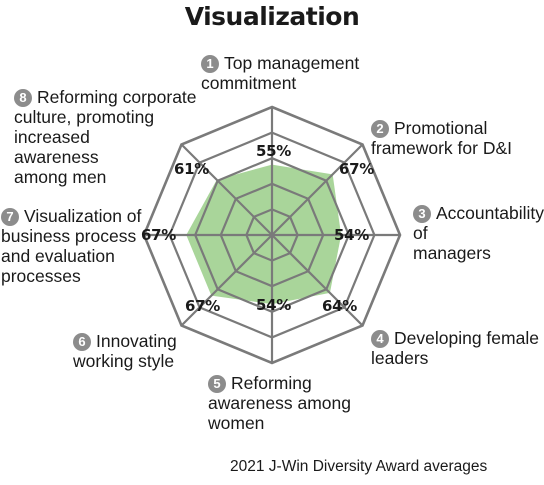 This screenshot has height=485, width=544. I want to click on value-label-2: 67%, so click(357, 169).